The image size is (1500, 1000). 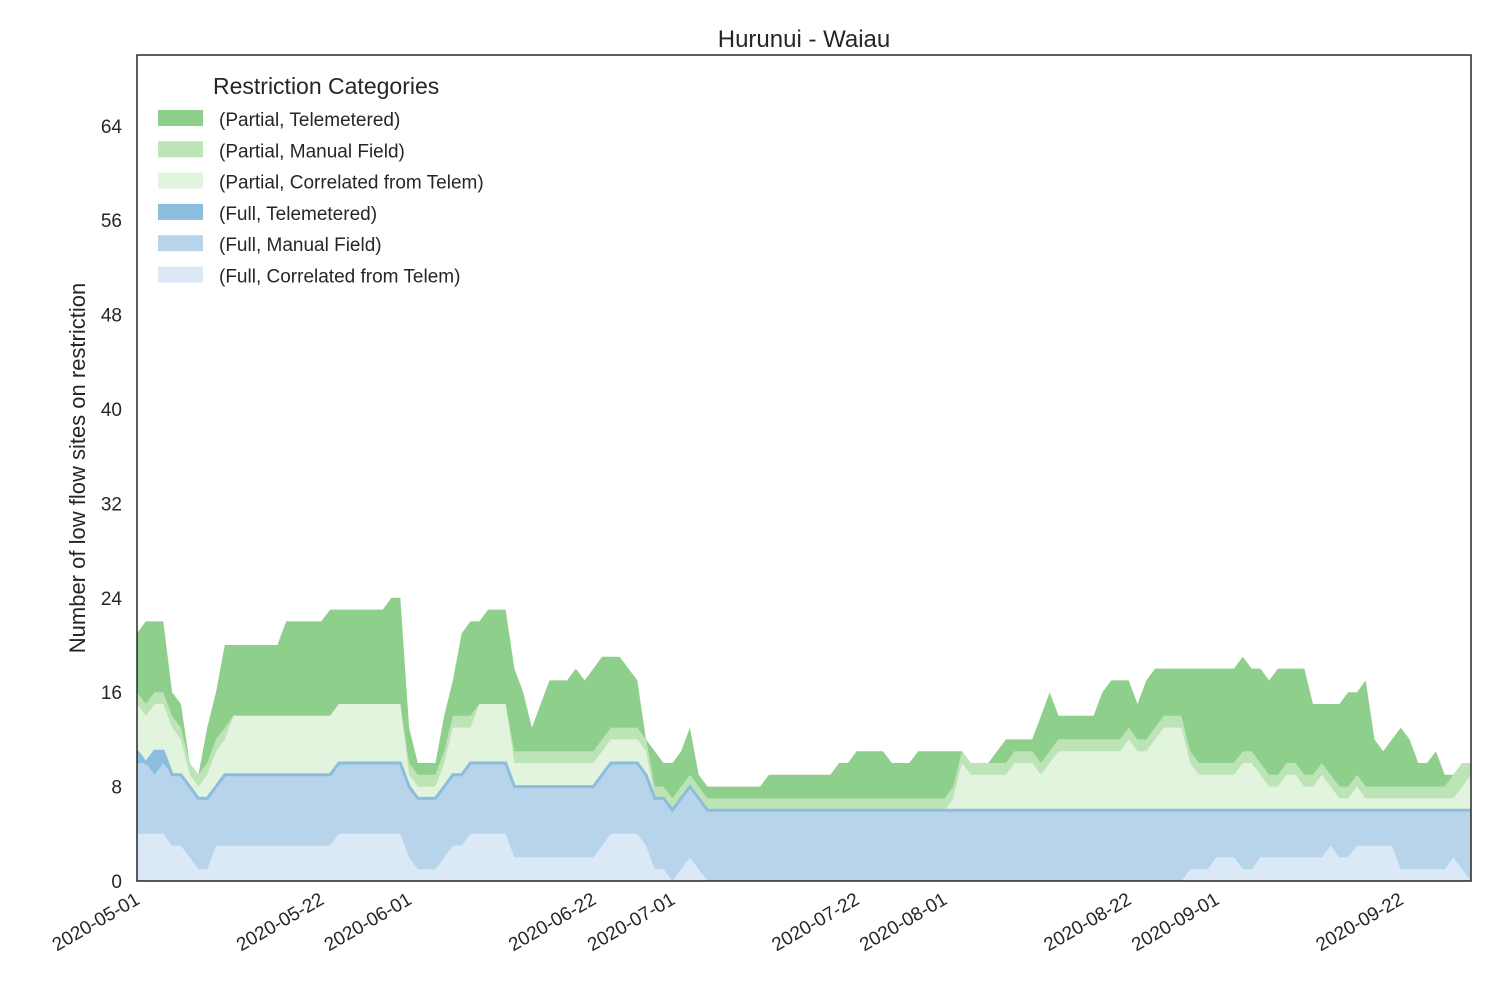 I want to click on area-edges, so click(x=803, y=781).